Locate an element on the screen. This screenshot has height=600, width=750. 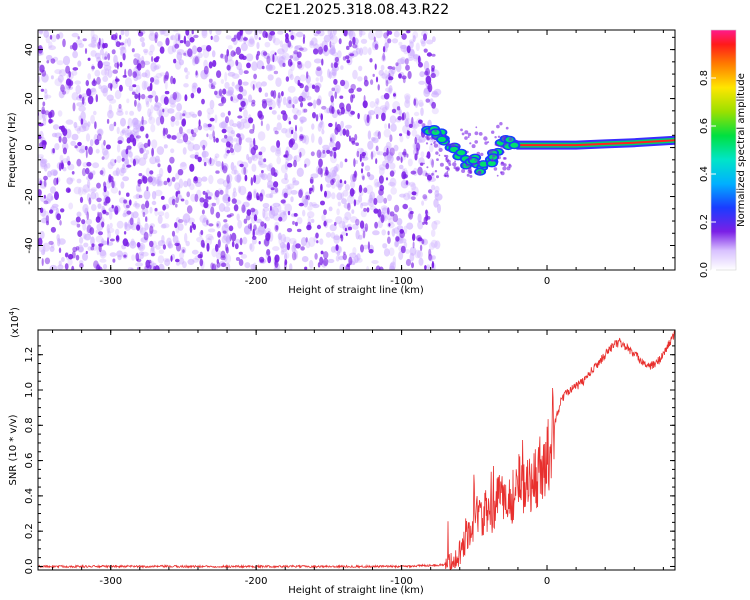
spectrogram-x-label: Height of straight line (km) is located at coordinates (356, 290).